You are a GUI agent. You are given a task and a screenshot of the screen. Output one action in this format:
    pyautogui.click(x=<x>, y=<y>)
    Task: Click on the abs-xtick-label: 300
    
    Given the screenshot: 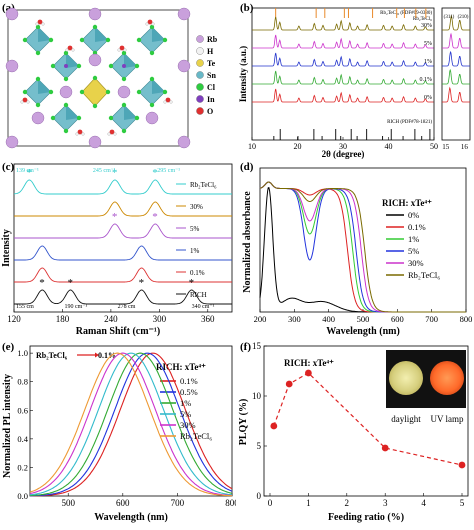 What is the action you would take?
    pyautogui.click(x=294, y=319)
    